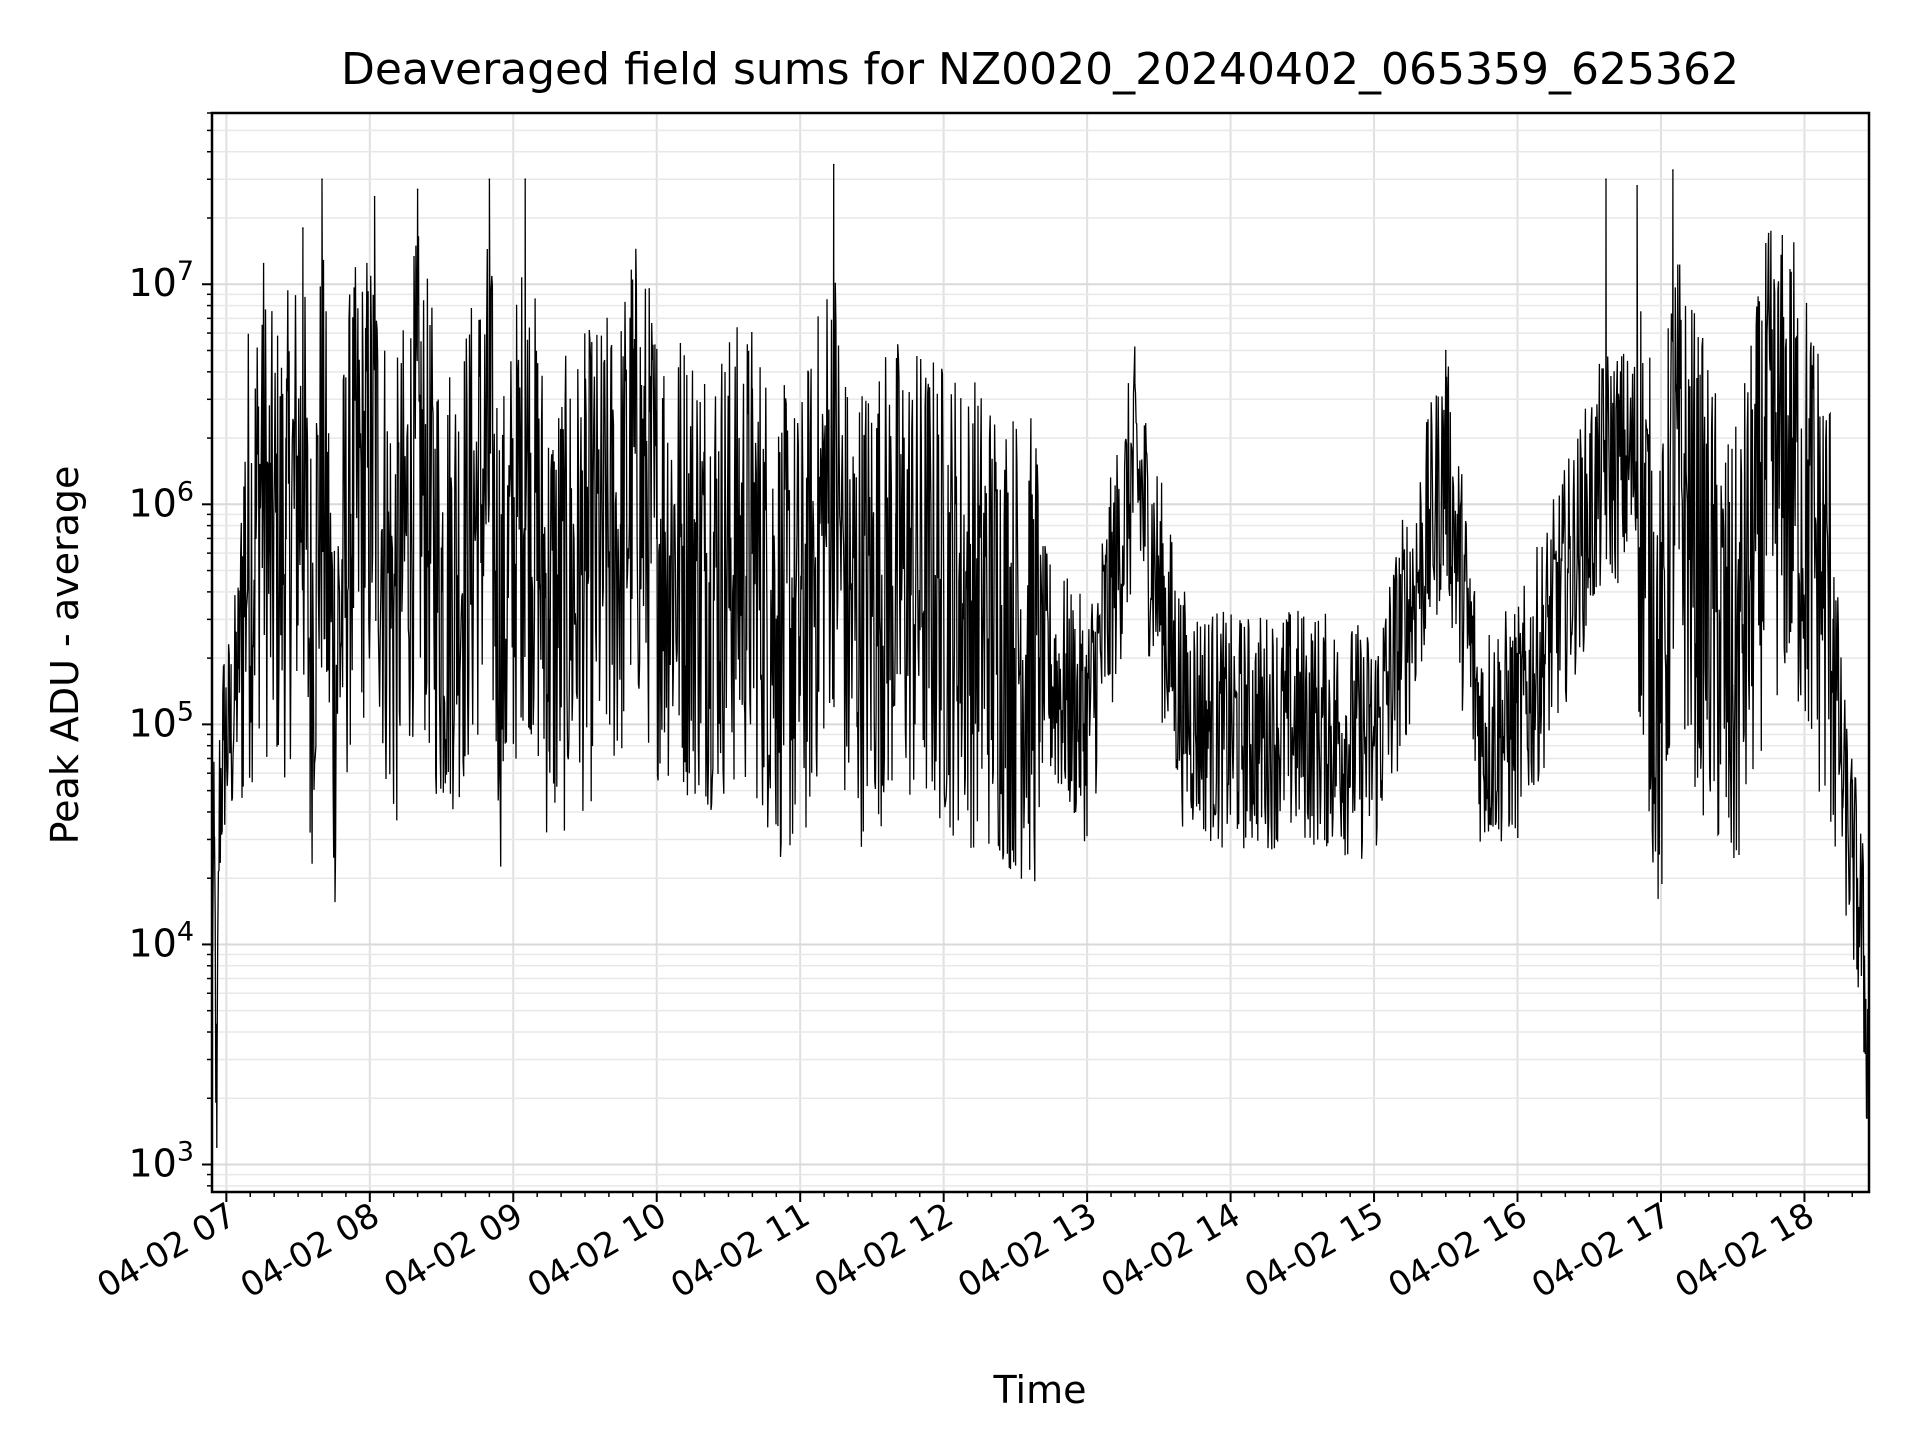 The width and height of the screenshot is (1920, 1444). Describe the element at coordinates (161, 720) in the screenshot. I see `y-tick-label: 105` at that location.